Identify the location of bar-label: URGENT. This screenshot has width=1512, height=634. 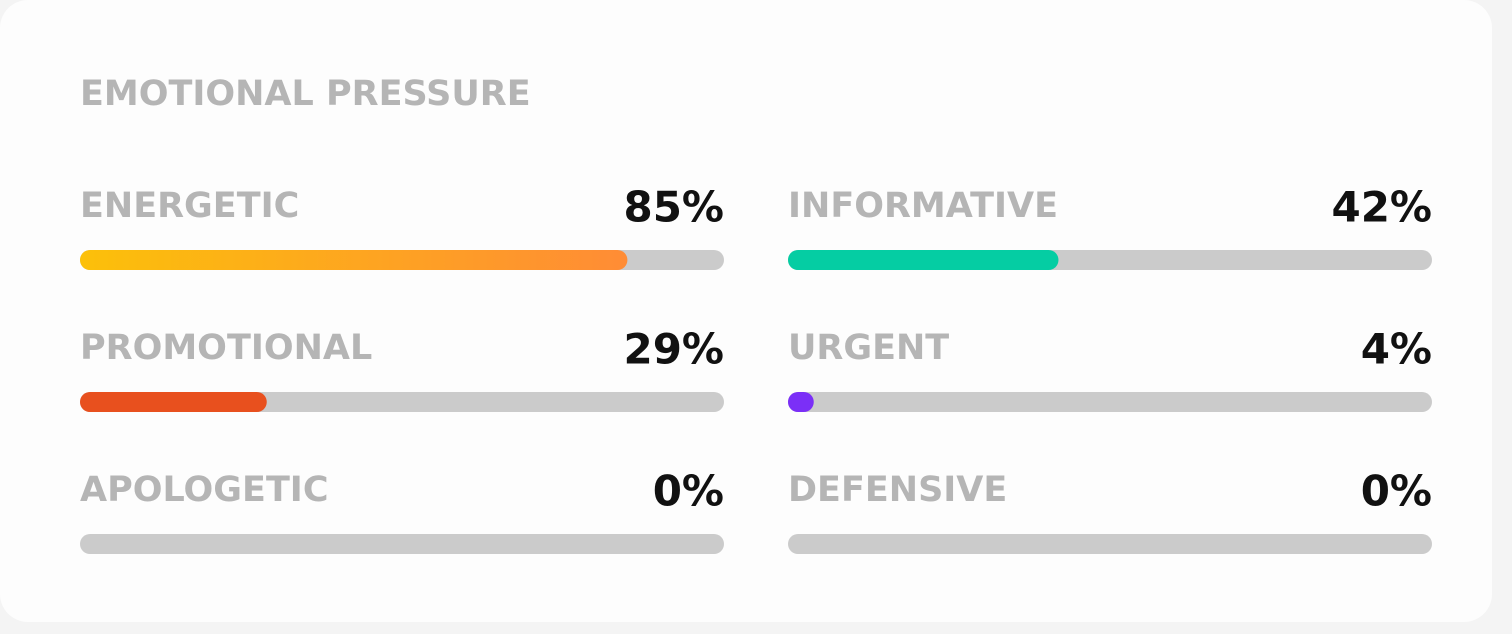
(868, 348).